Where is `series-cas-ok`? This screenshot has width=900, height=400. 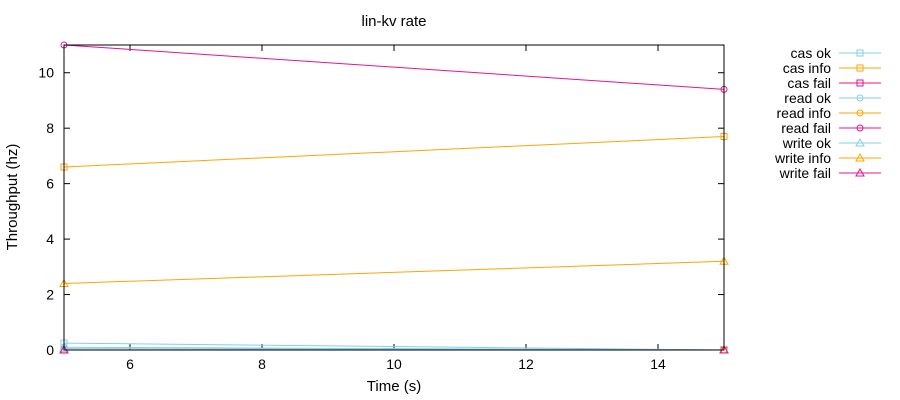
series-cas-ok is located at coordinates (394, 346).